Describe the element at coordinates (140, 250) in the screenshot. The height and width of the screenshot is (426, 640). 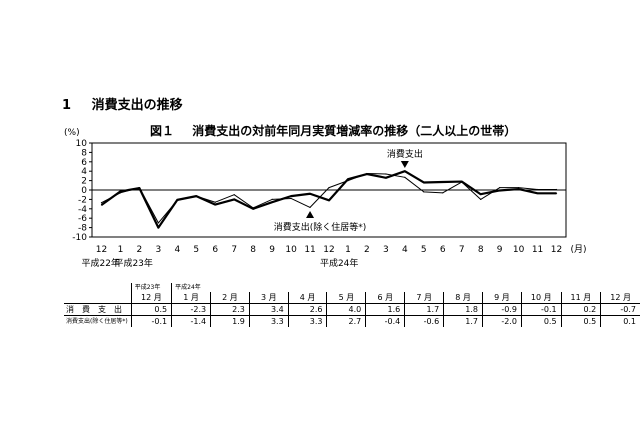
I see `x-tick-label: 2` at that location.